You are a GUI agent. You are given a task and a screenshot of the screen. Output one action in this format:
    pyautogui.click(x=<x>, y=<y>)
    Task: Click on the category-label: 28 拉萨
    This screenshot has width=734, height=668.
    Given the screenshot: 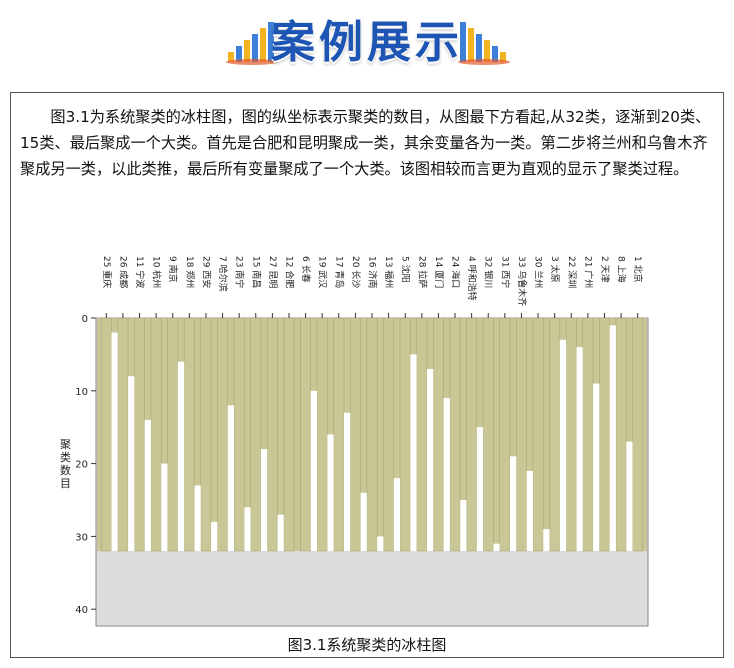 What is the action you would take?
    pyautogui.click(x=422, y=272)
    